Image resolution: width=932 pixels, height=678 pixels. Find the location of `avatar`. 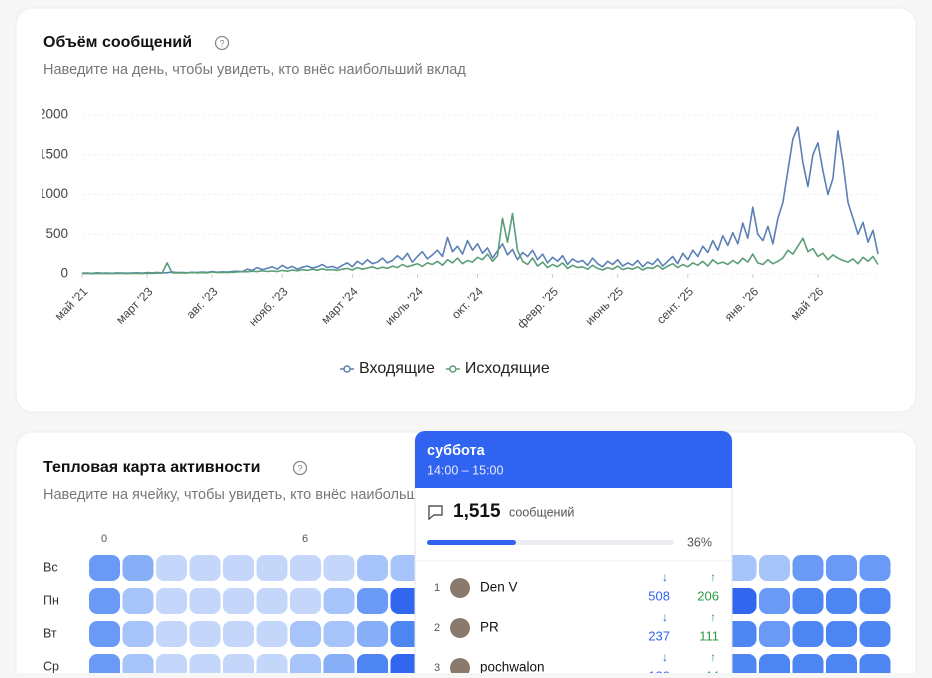

avatar is located at coordinates (460, 588).